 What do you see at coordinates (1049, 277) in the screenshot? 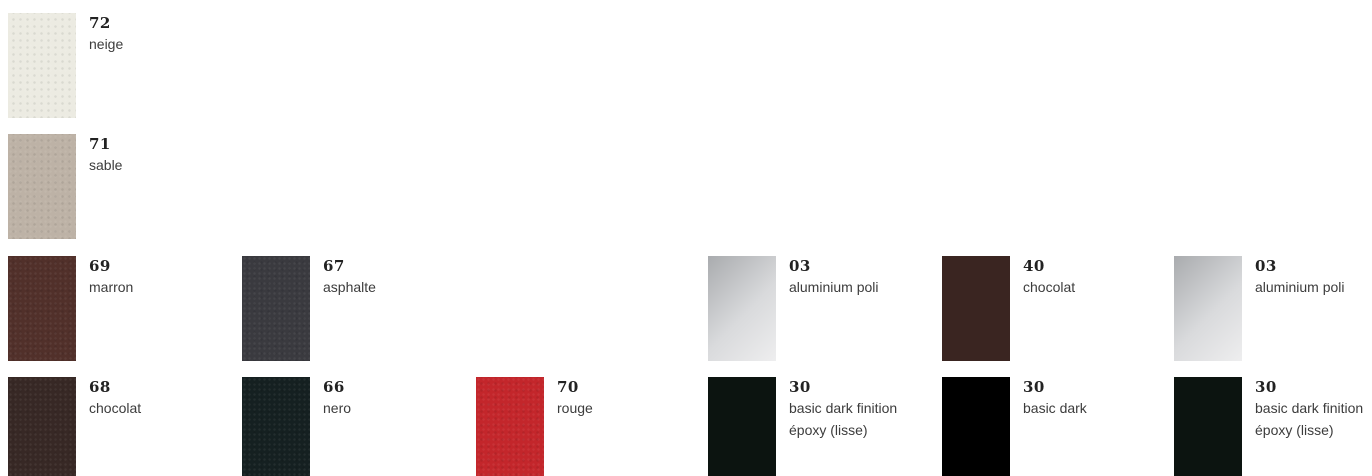
I see `swatch-label: 40 chocolat` at bounding box center [1049, 277].